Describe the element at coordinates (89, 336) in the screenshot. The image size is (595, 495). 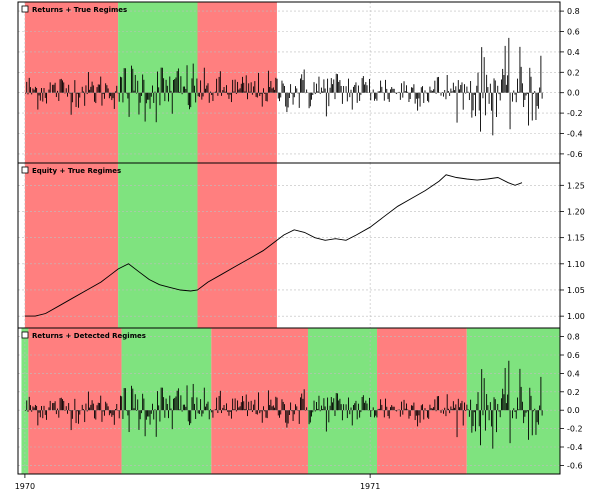
I see `legend-label: Returns + Detected Regimes` at that location.